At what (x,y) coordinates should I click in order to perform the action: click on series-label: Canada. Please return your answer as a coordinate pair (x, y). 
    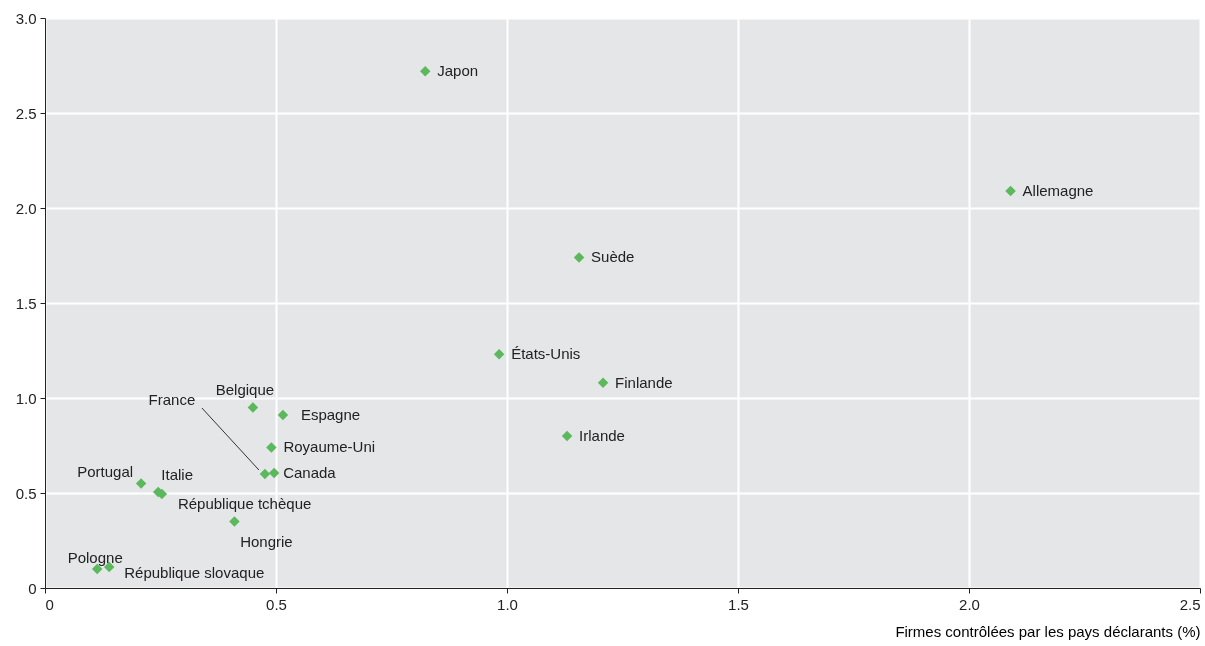
    Looking at the image, I should click on (310, 473).